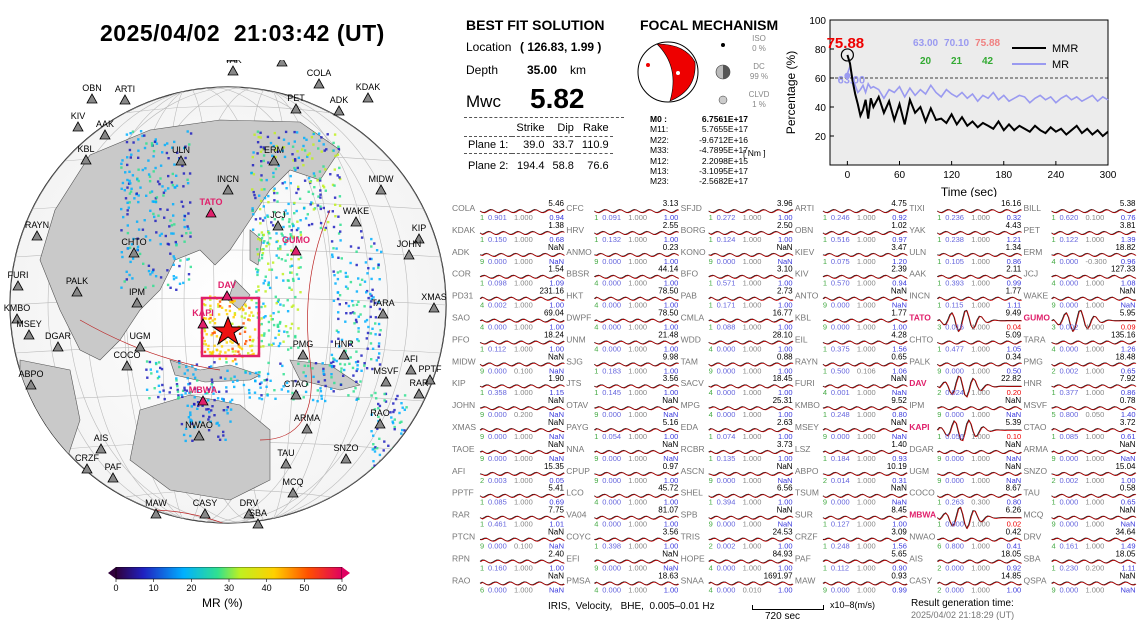 The width and height of the screenshot is (1138, 626). What do you see at coordinates (508, 539) in the screenshot?
I see `waveform-trace: PTCN NaN 9 0.000 0.100 NaN` at bounding box center [508, 539].